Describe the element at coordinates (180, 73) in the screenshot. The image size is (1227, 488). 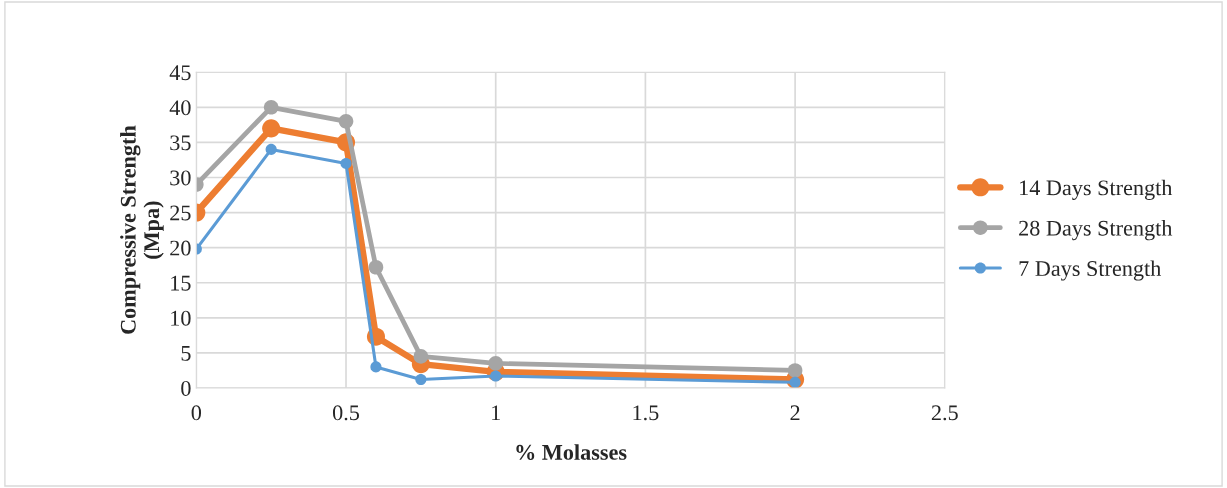
I see `y-tick-label: 45` at that location.